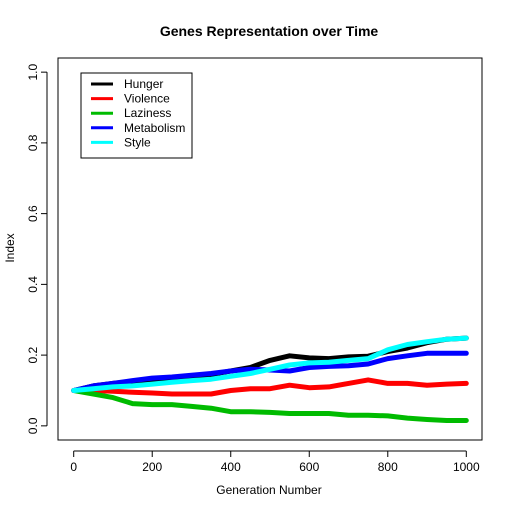 This screenshot has height=512, width=512. I want to click on x-tick-label: 600, so click(309, 467).